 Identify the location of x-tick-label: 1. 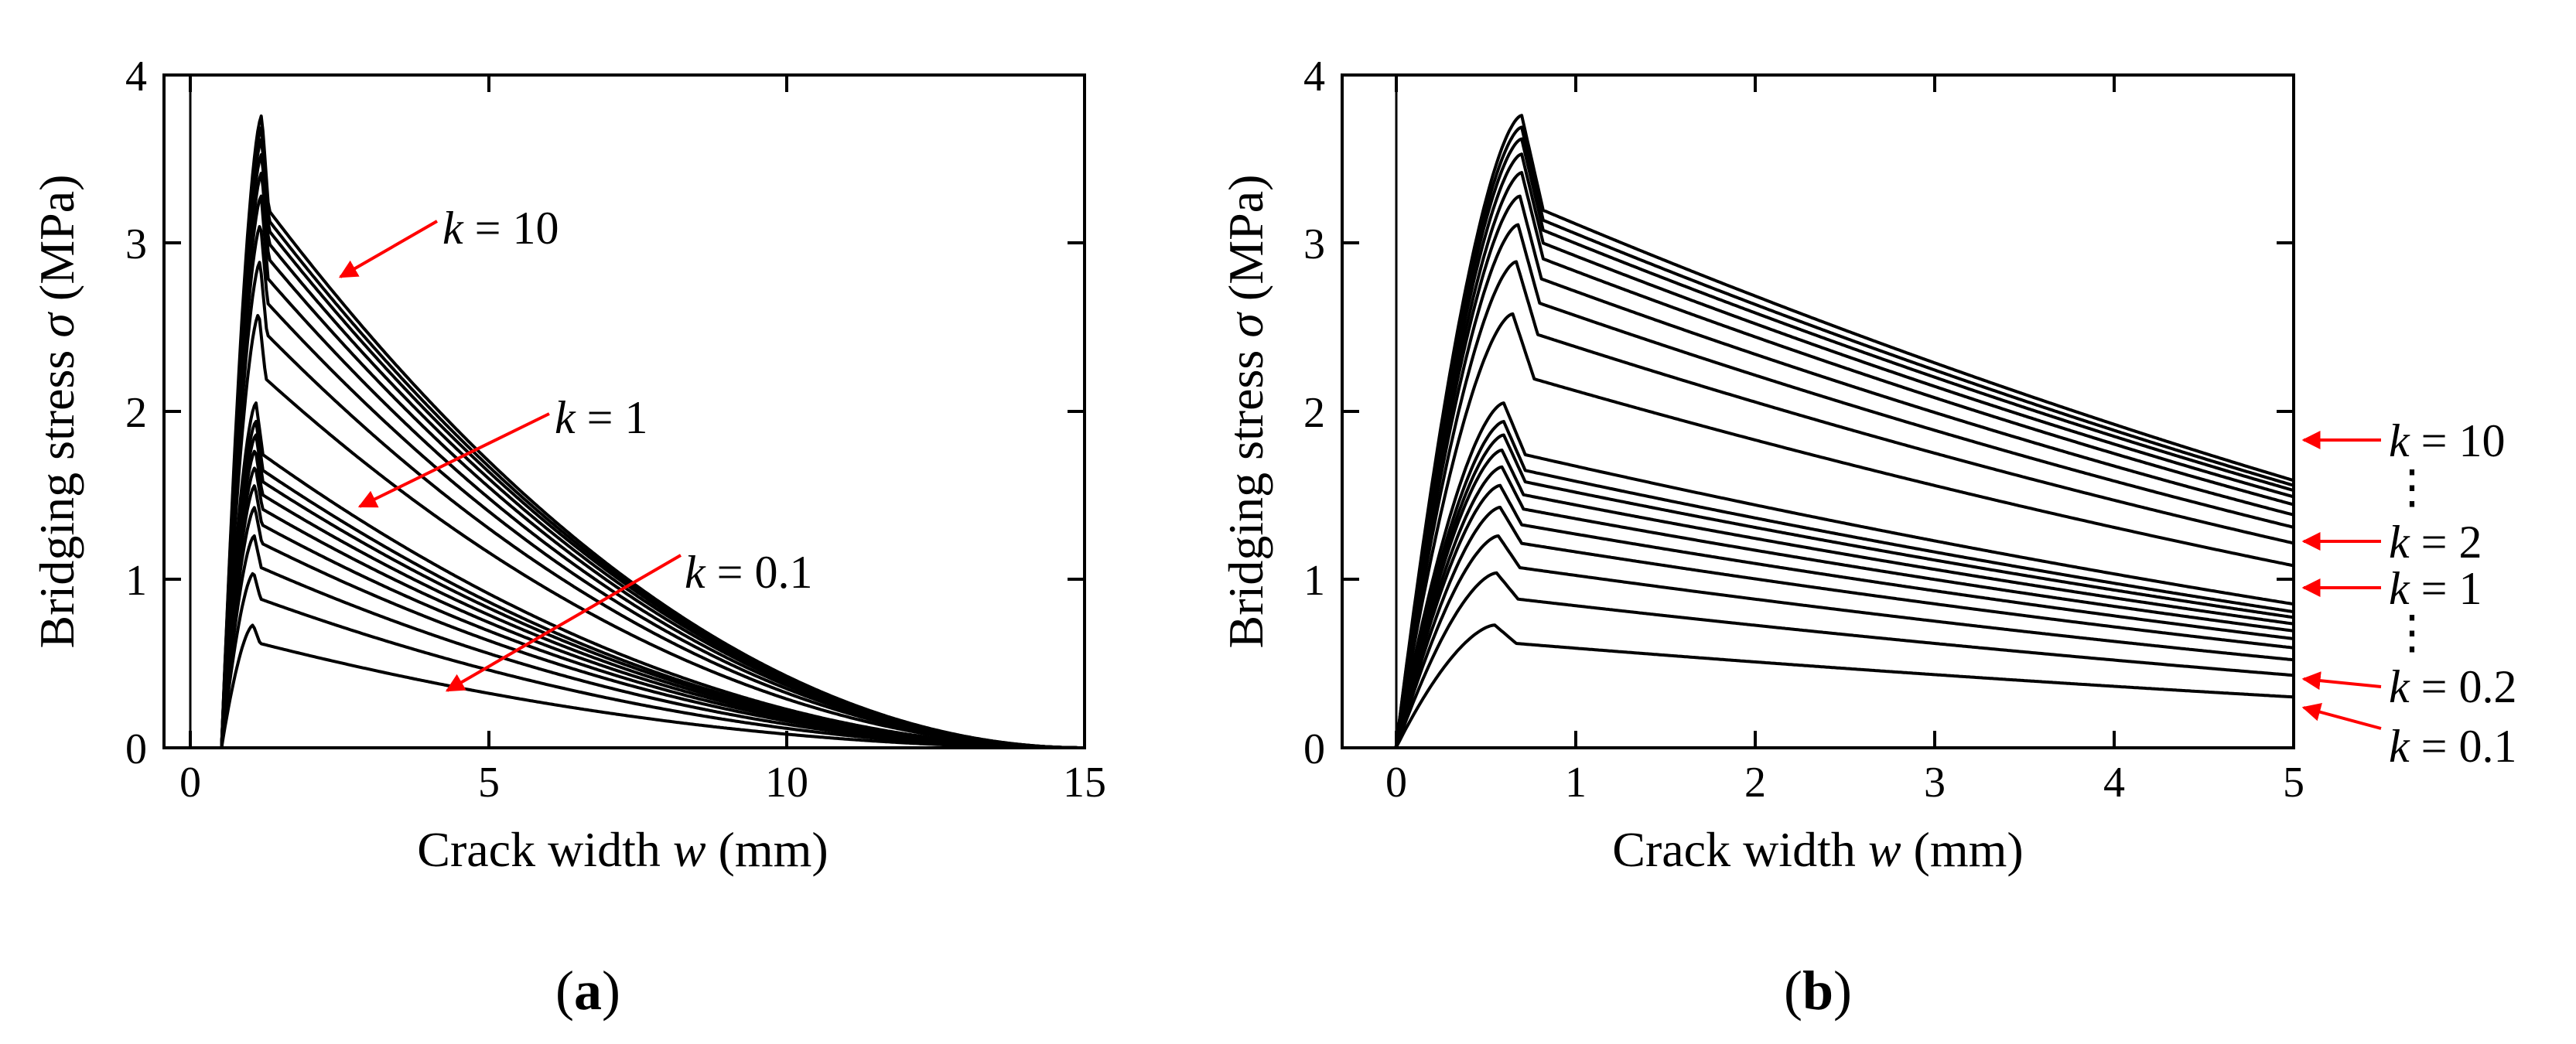
(1576, 783).